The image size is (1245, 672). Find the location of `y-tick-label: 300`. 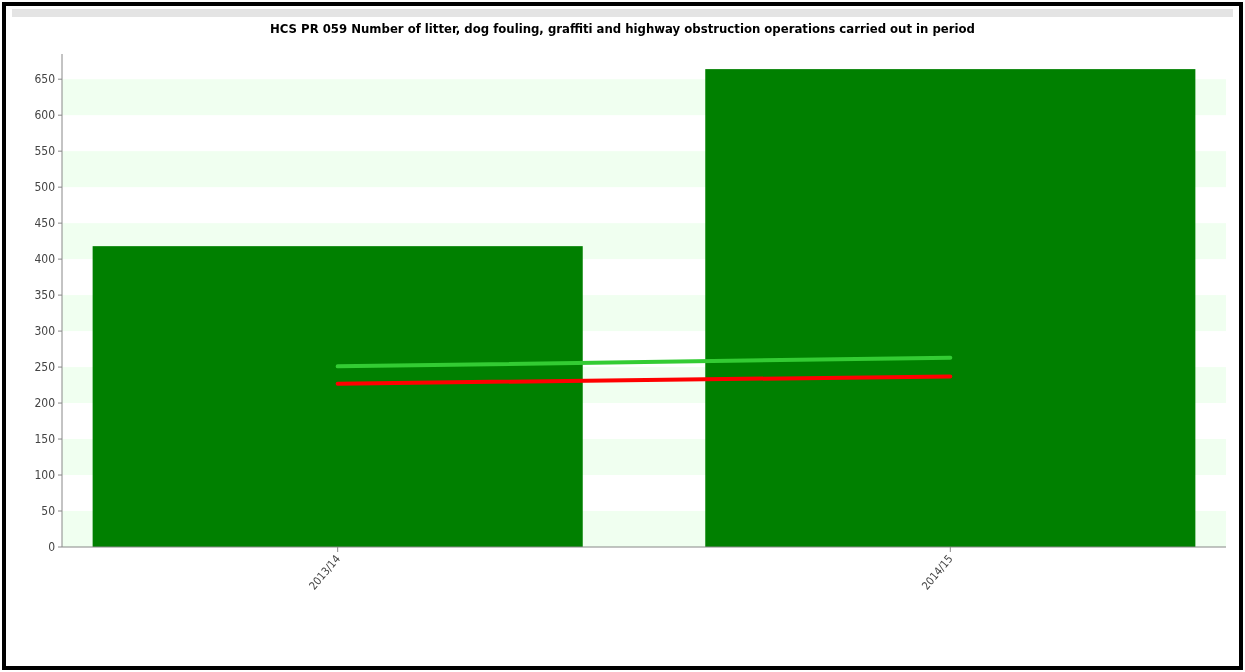

y-tick-label: 300 is located at coordinates (45, 331).